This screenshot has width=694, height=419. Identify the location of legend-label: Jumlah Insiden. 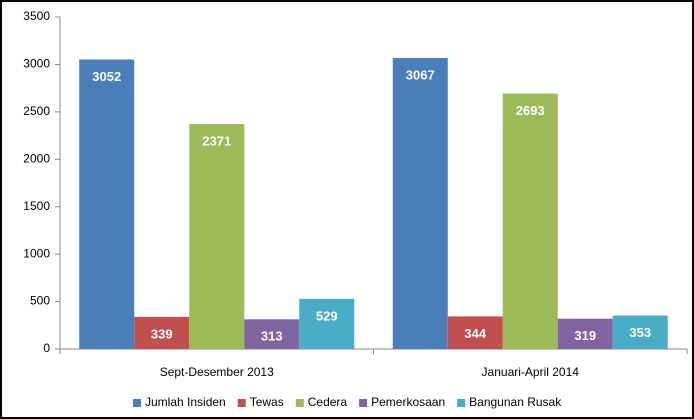
(185, 402).